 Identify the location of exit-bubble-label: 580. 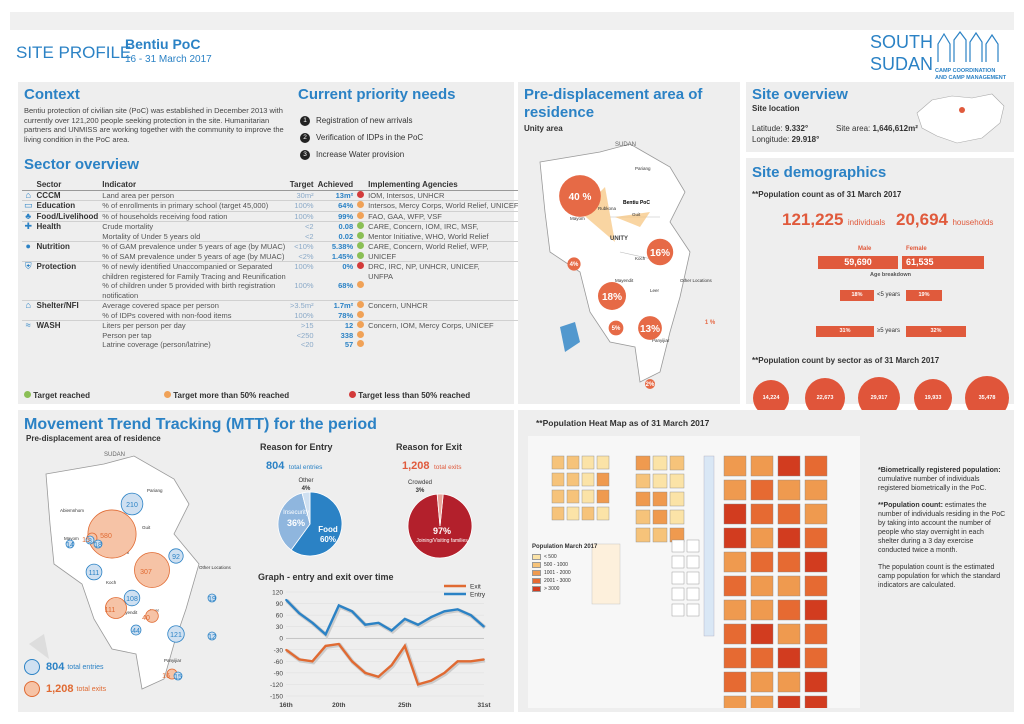
(106, 536).